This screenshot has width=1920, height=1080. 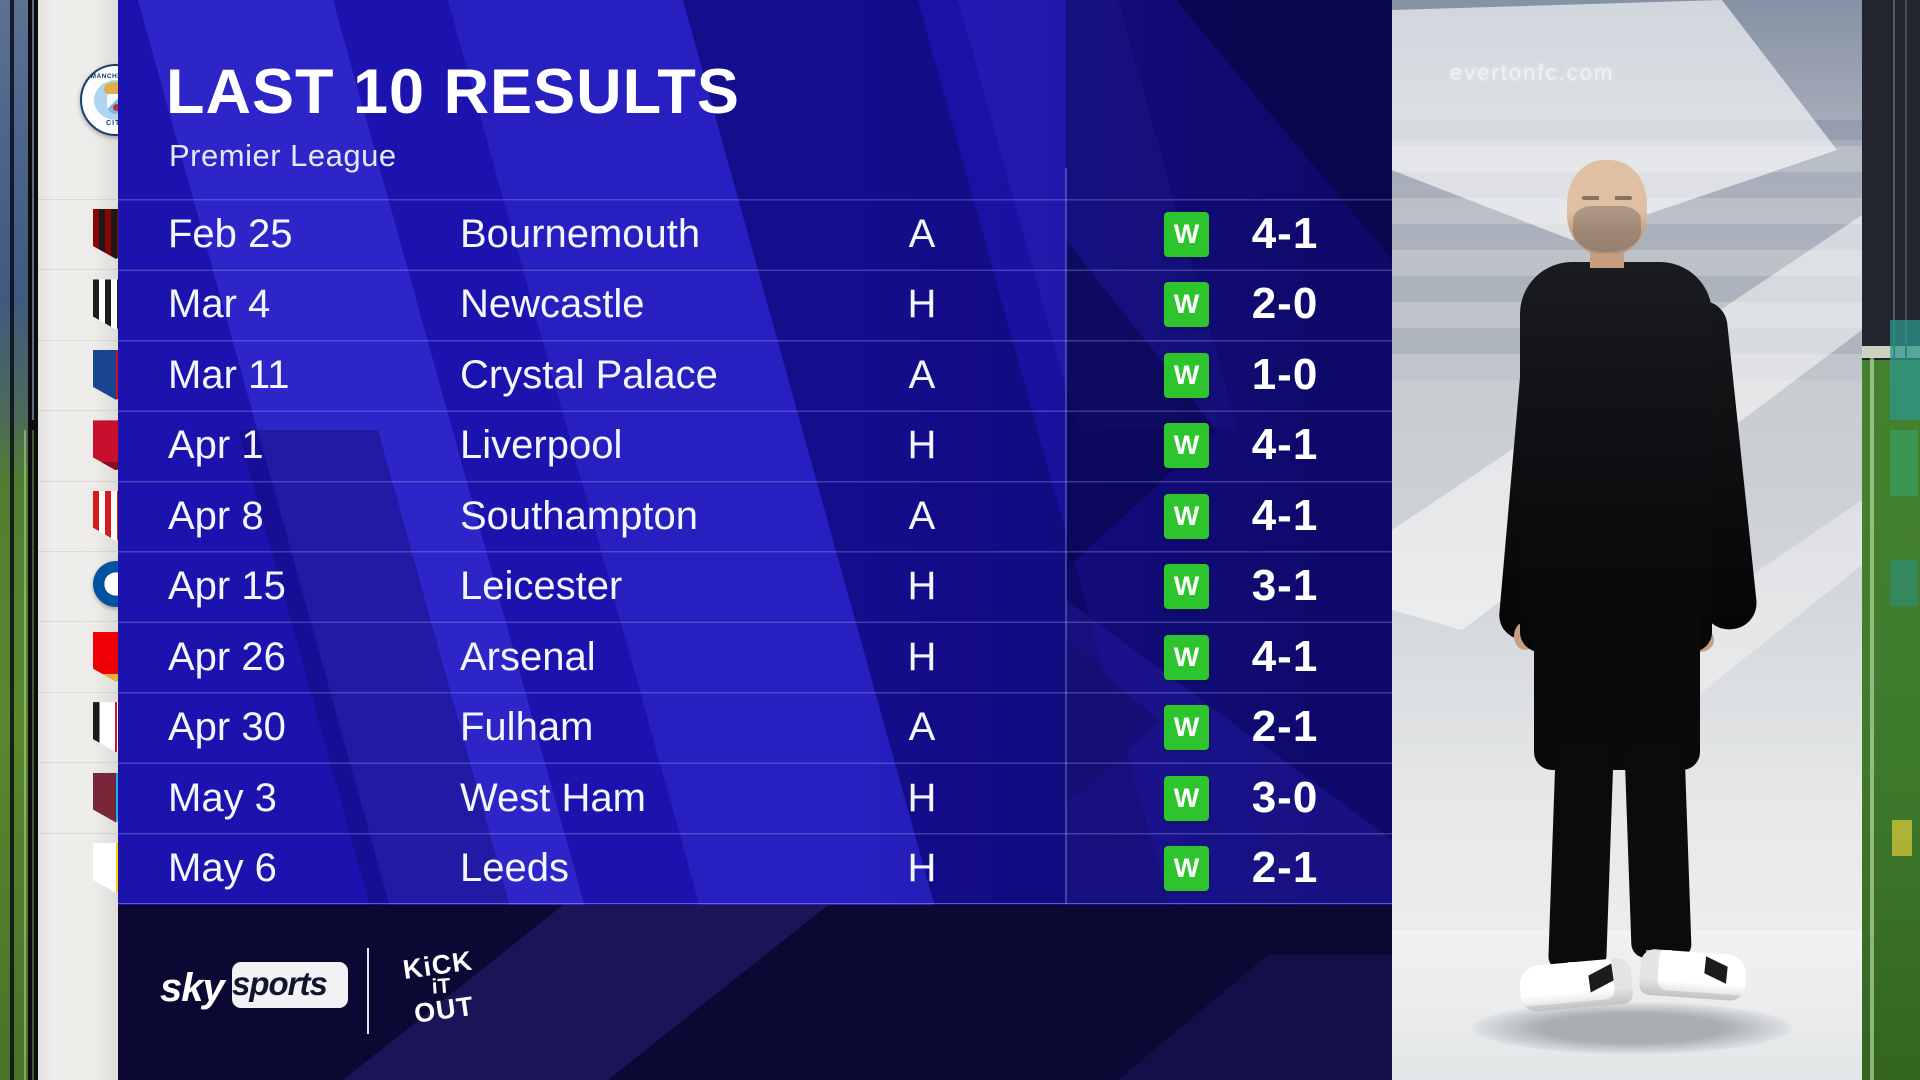 What do you see at coordinates (589, 374) in the screenshot?
I see `opponent-name: Crystal Palace` at bounding box center [589, 374].